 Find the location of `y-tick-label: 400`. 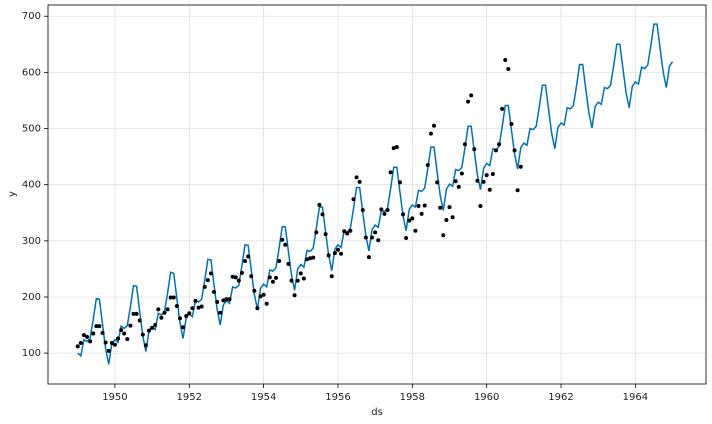

y-tick-label: 400 is located at coordinates (31, 185).